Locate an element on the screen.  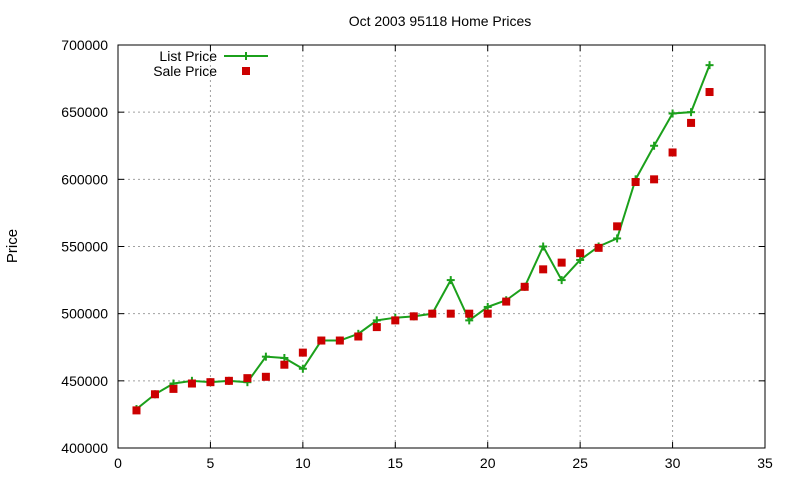
x-tick-label: 0 is located at coordinates (118, 463).